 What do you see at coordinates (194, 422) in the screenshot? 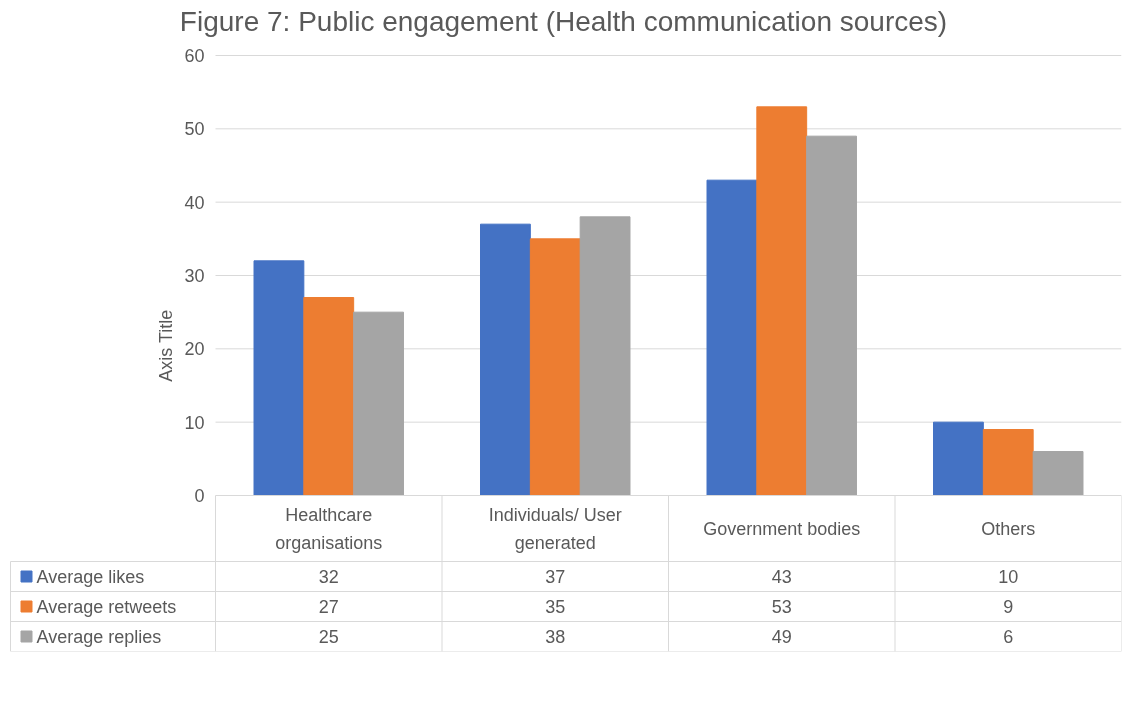
I see `y-tick-label: 10` at bounding box center [194, 422].